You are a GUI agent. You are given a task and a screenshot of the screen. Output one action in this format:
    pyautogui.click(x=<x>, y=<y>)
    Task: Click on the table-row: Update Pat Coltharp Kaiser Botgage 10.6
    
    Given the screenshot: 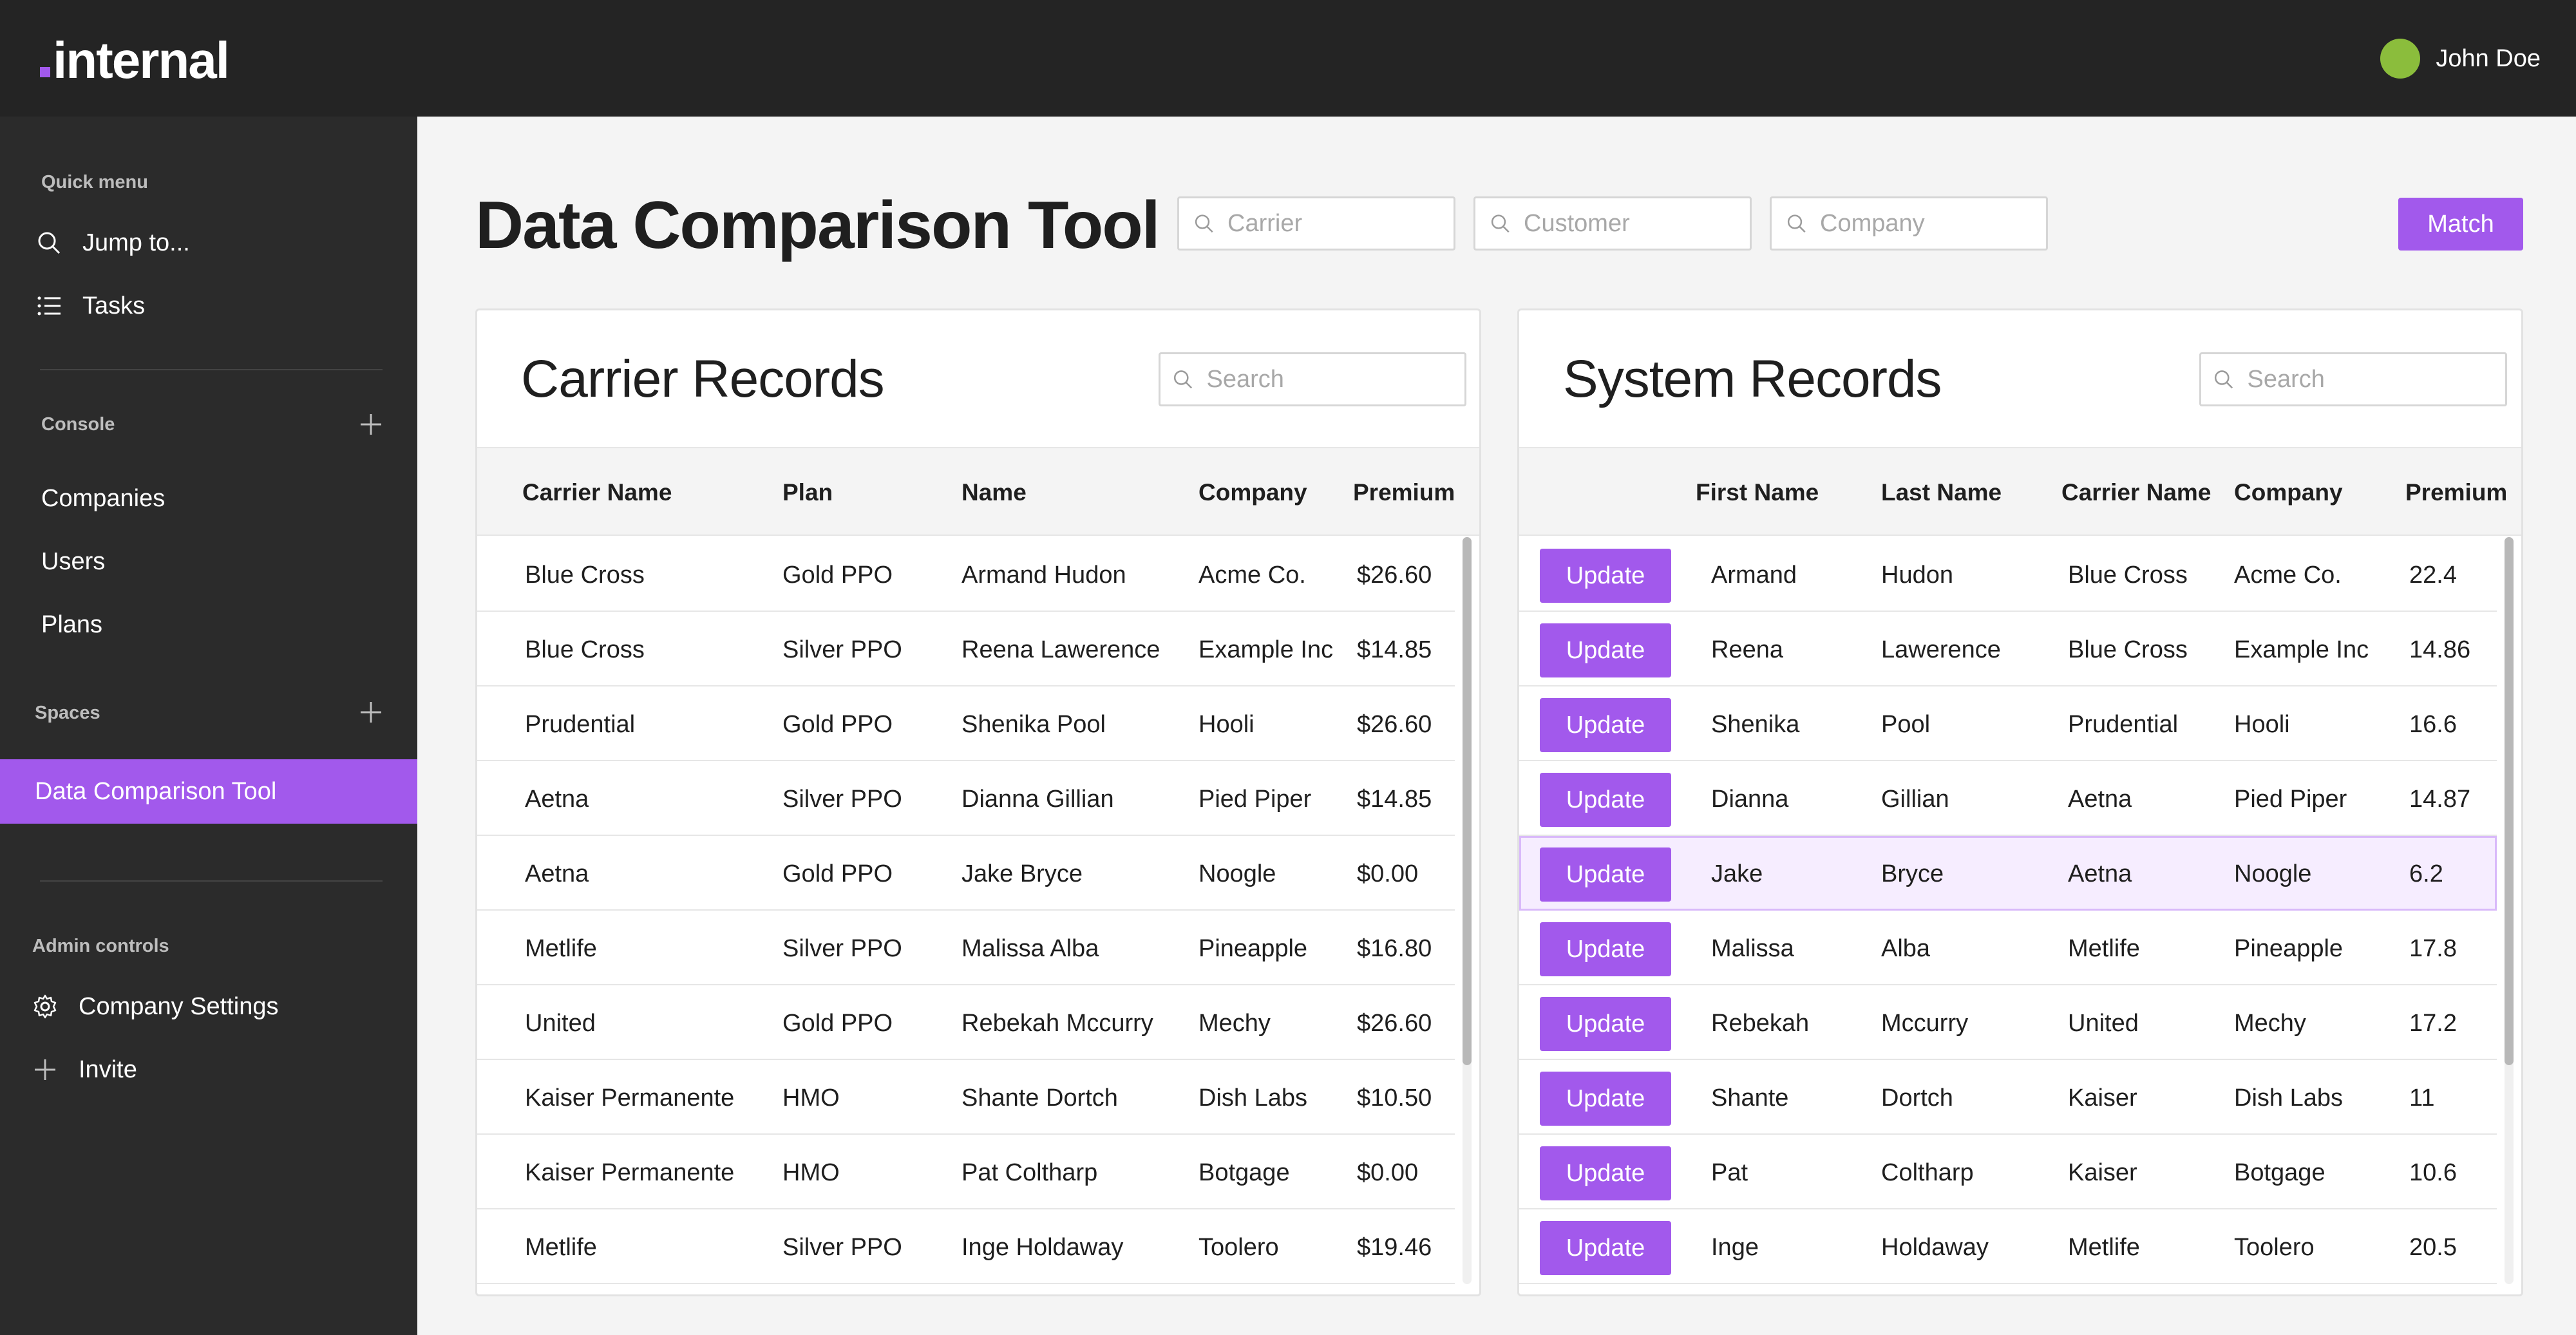 What is the action you would take?
    pyautogui.click(x=2008, y=1172)
    